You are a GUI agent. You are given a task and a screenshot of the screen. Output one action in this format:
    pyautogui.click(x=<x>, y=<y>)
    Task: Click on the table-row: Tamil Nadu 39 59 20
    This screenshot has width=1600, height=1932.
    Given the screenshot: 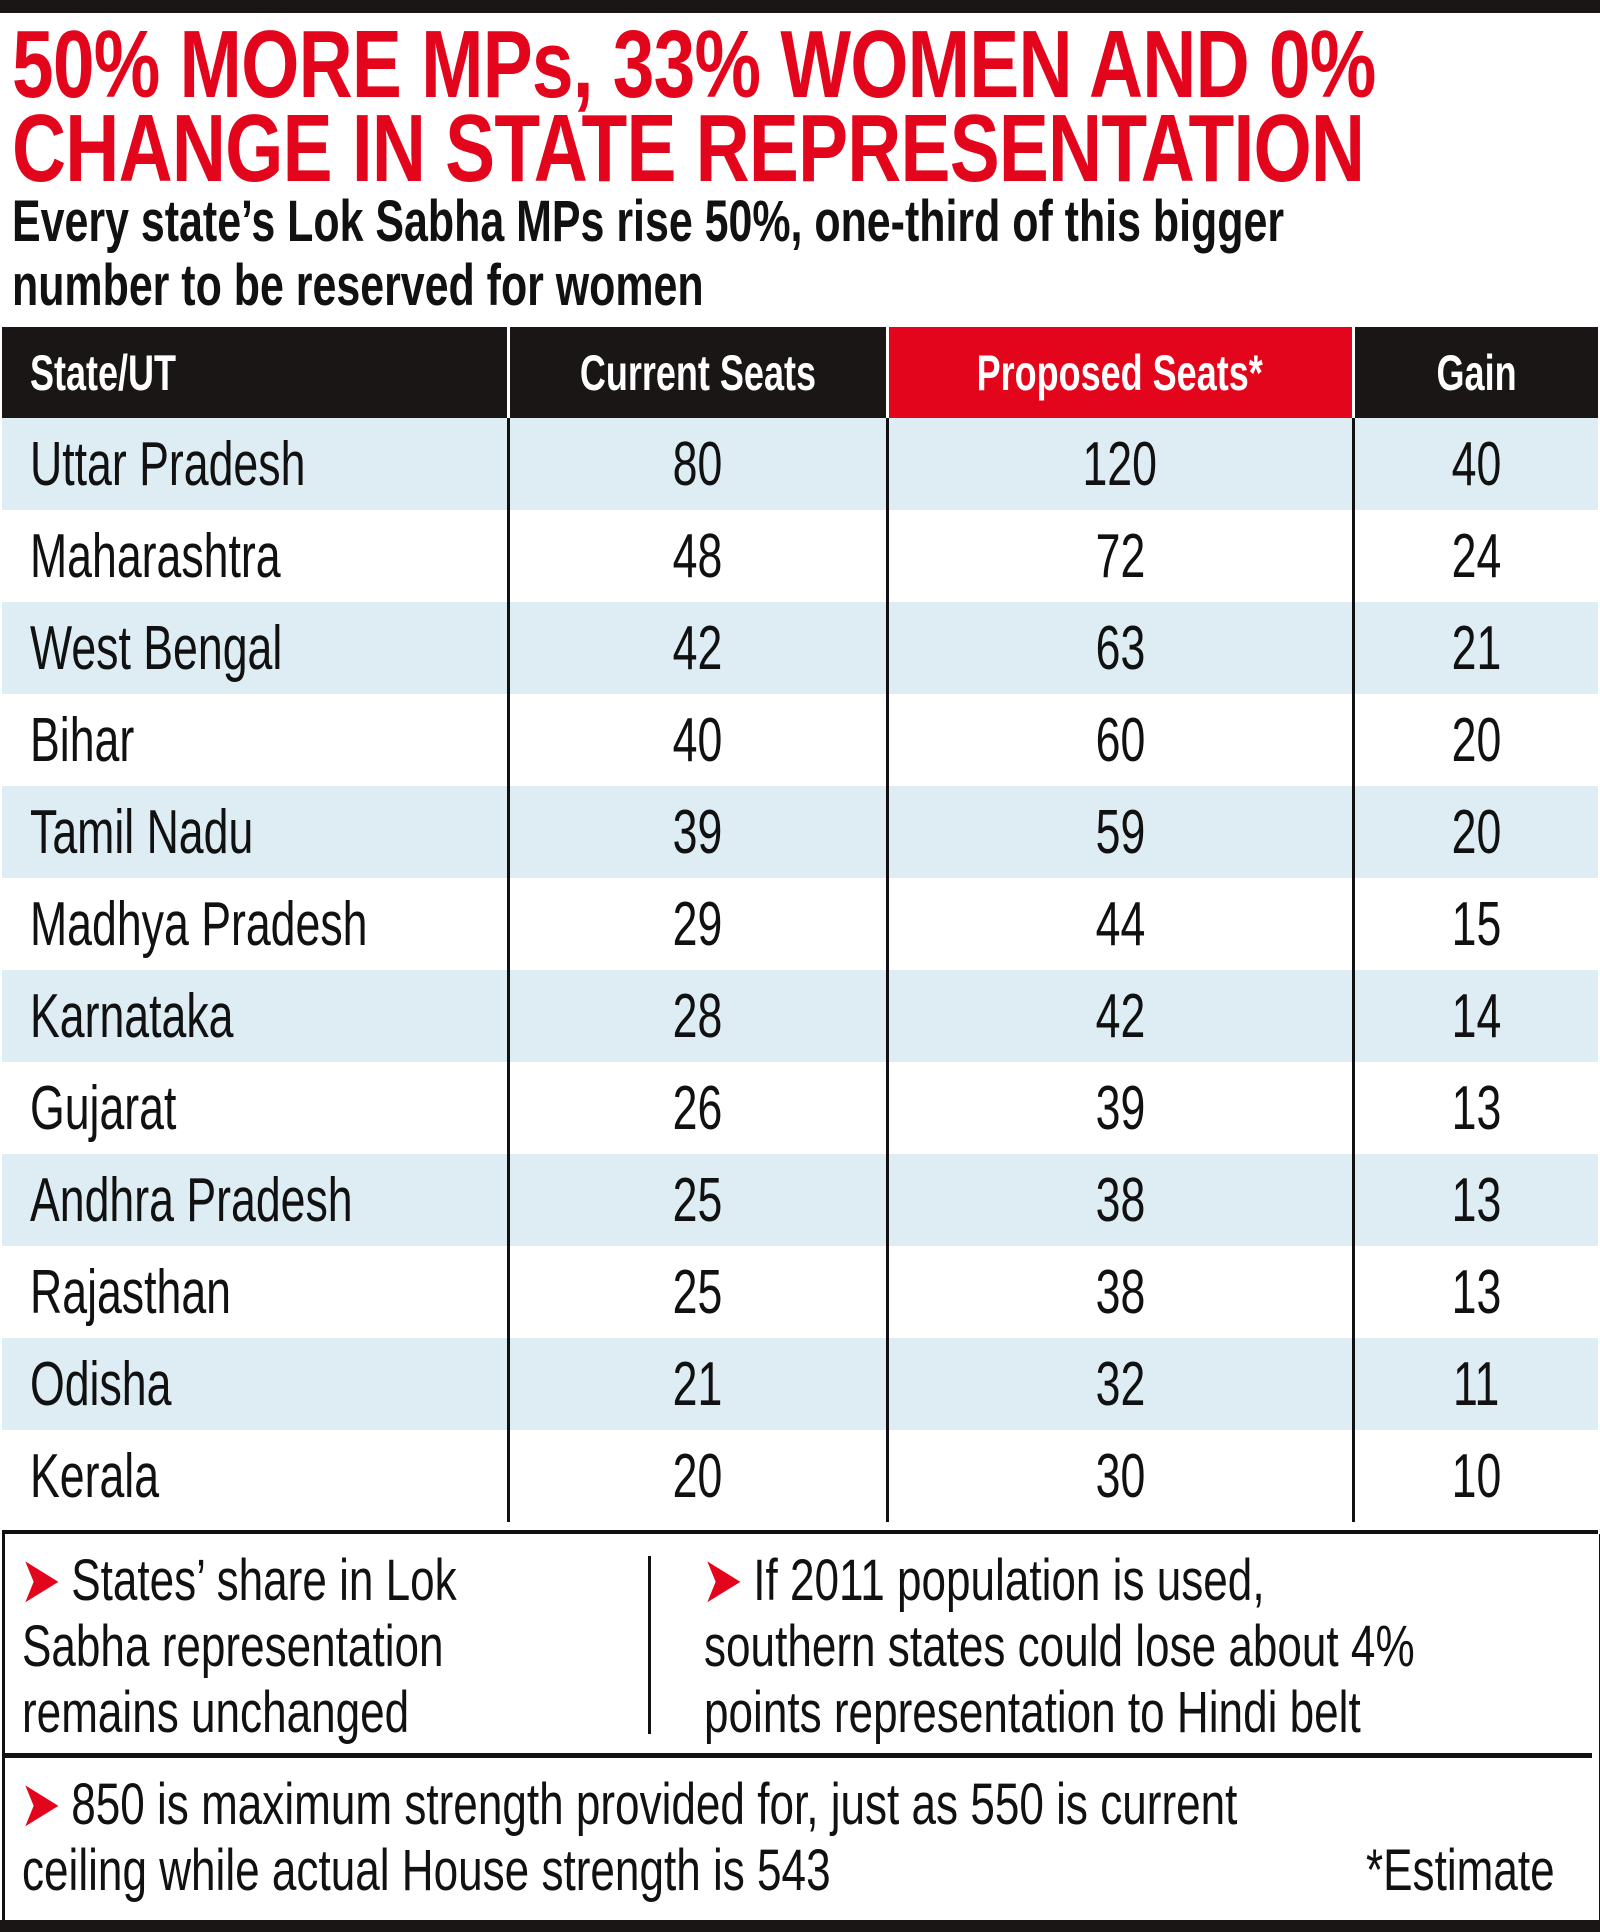 What is the action you would take?
    pyautogui.click(x=800, y=832)
    